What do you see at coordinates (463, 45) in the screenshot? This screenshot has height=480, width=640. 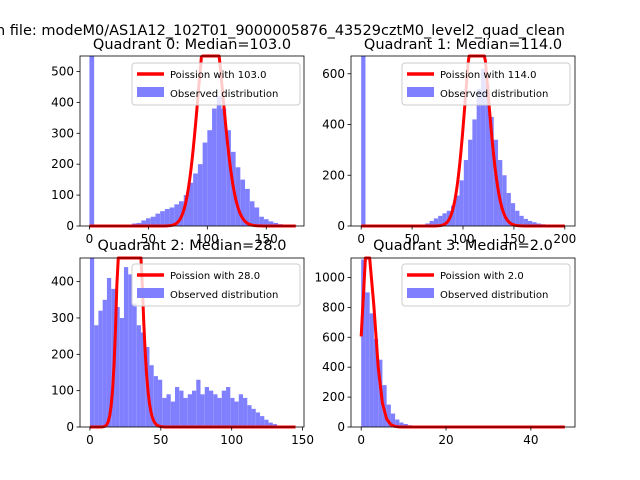 I see `panel-title: Quadrant 1: Median=114.0` at bounding box center [463, 45].